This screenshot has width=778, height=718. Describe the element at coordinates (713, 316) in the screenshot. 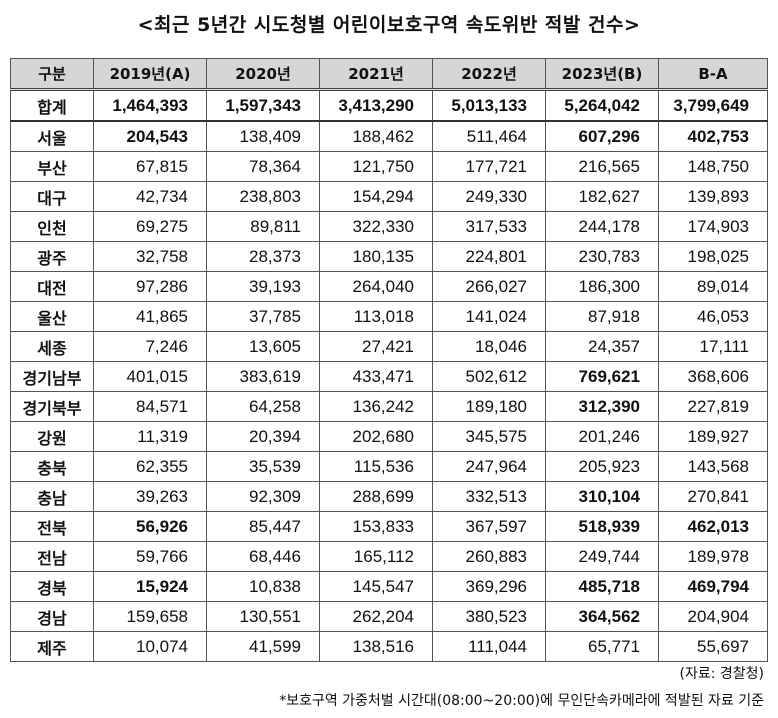

I see `value-cell: 46,053` at that location.